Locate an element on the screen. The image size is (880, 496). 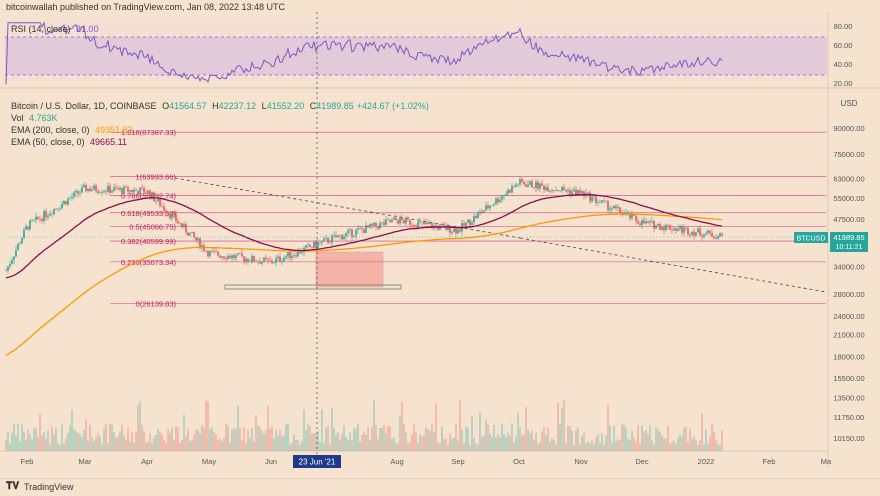
ema-50-line is located at coordinates (364, 236).